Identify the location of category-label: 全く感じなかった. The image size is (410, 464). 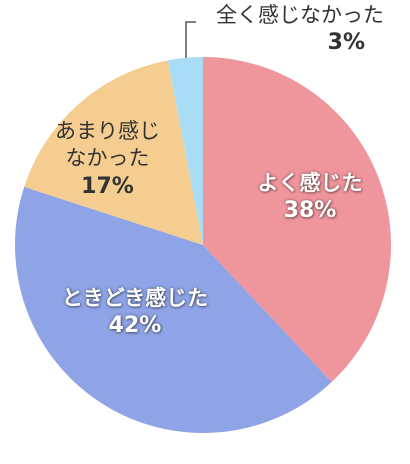
(300, 15).